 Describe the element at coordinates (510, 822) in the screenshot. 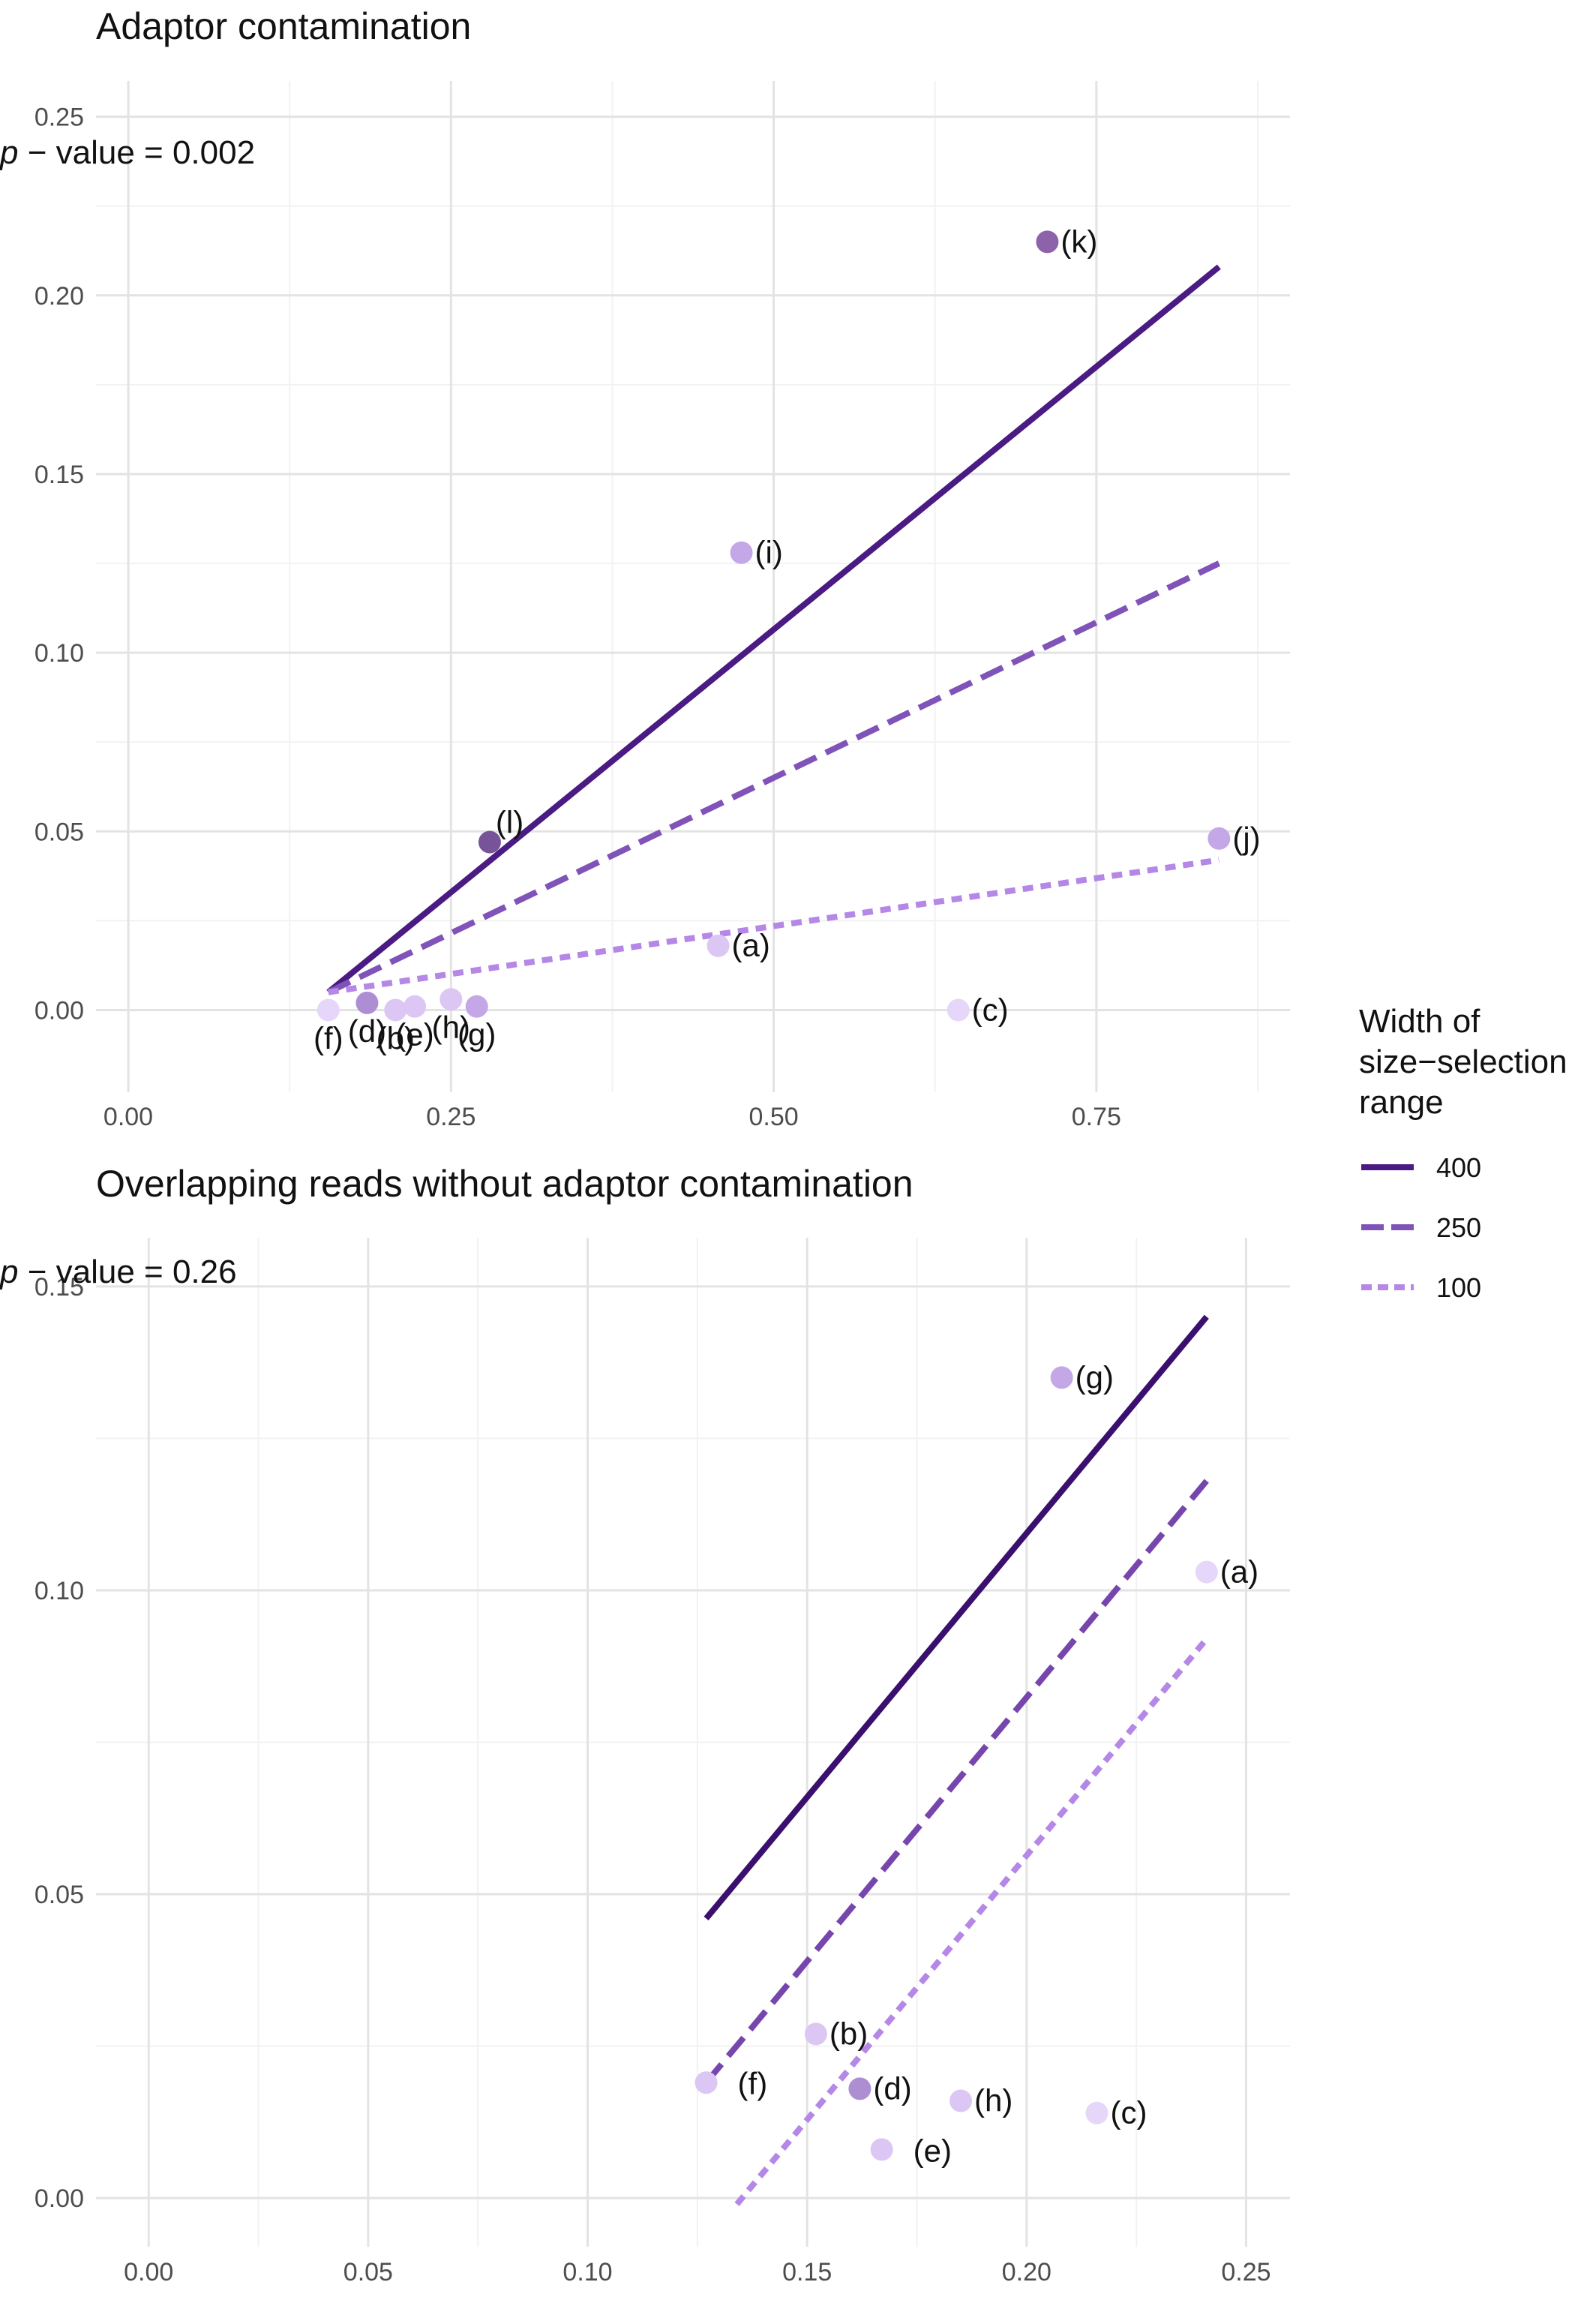

I see `point-label: (l)` at that location.